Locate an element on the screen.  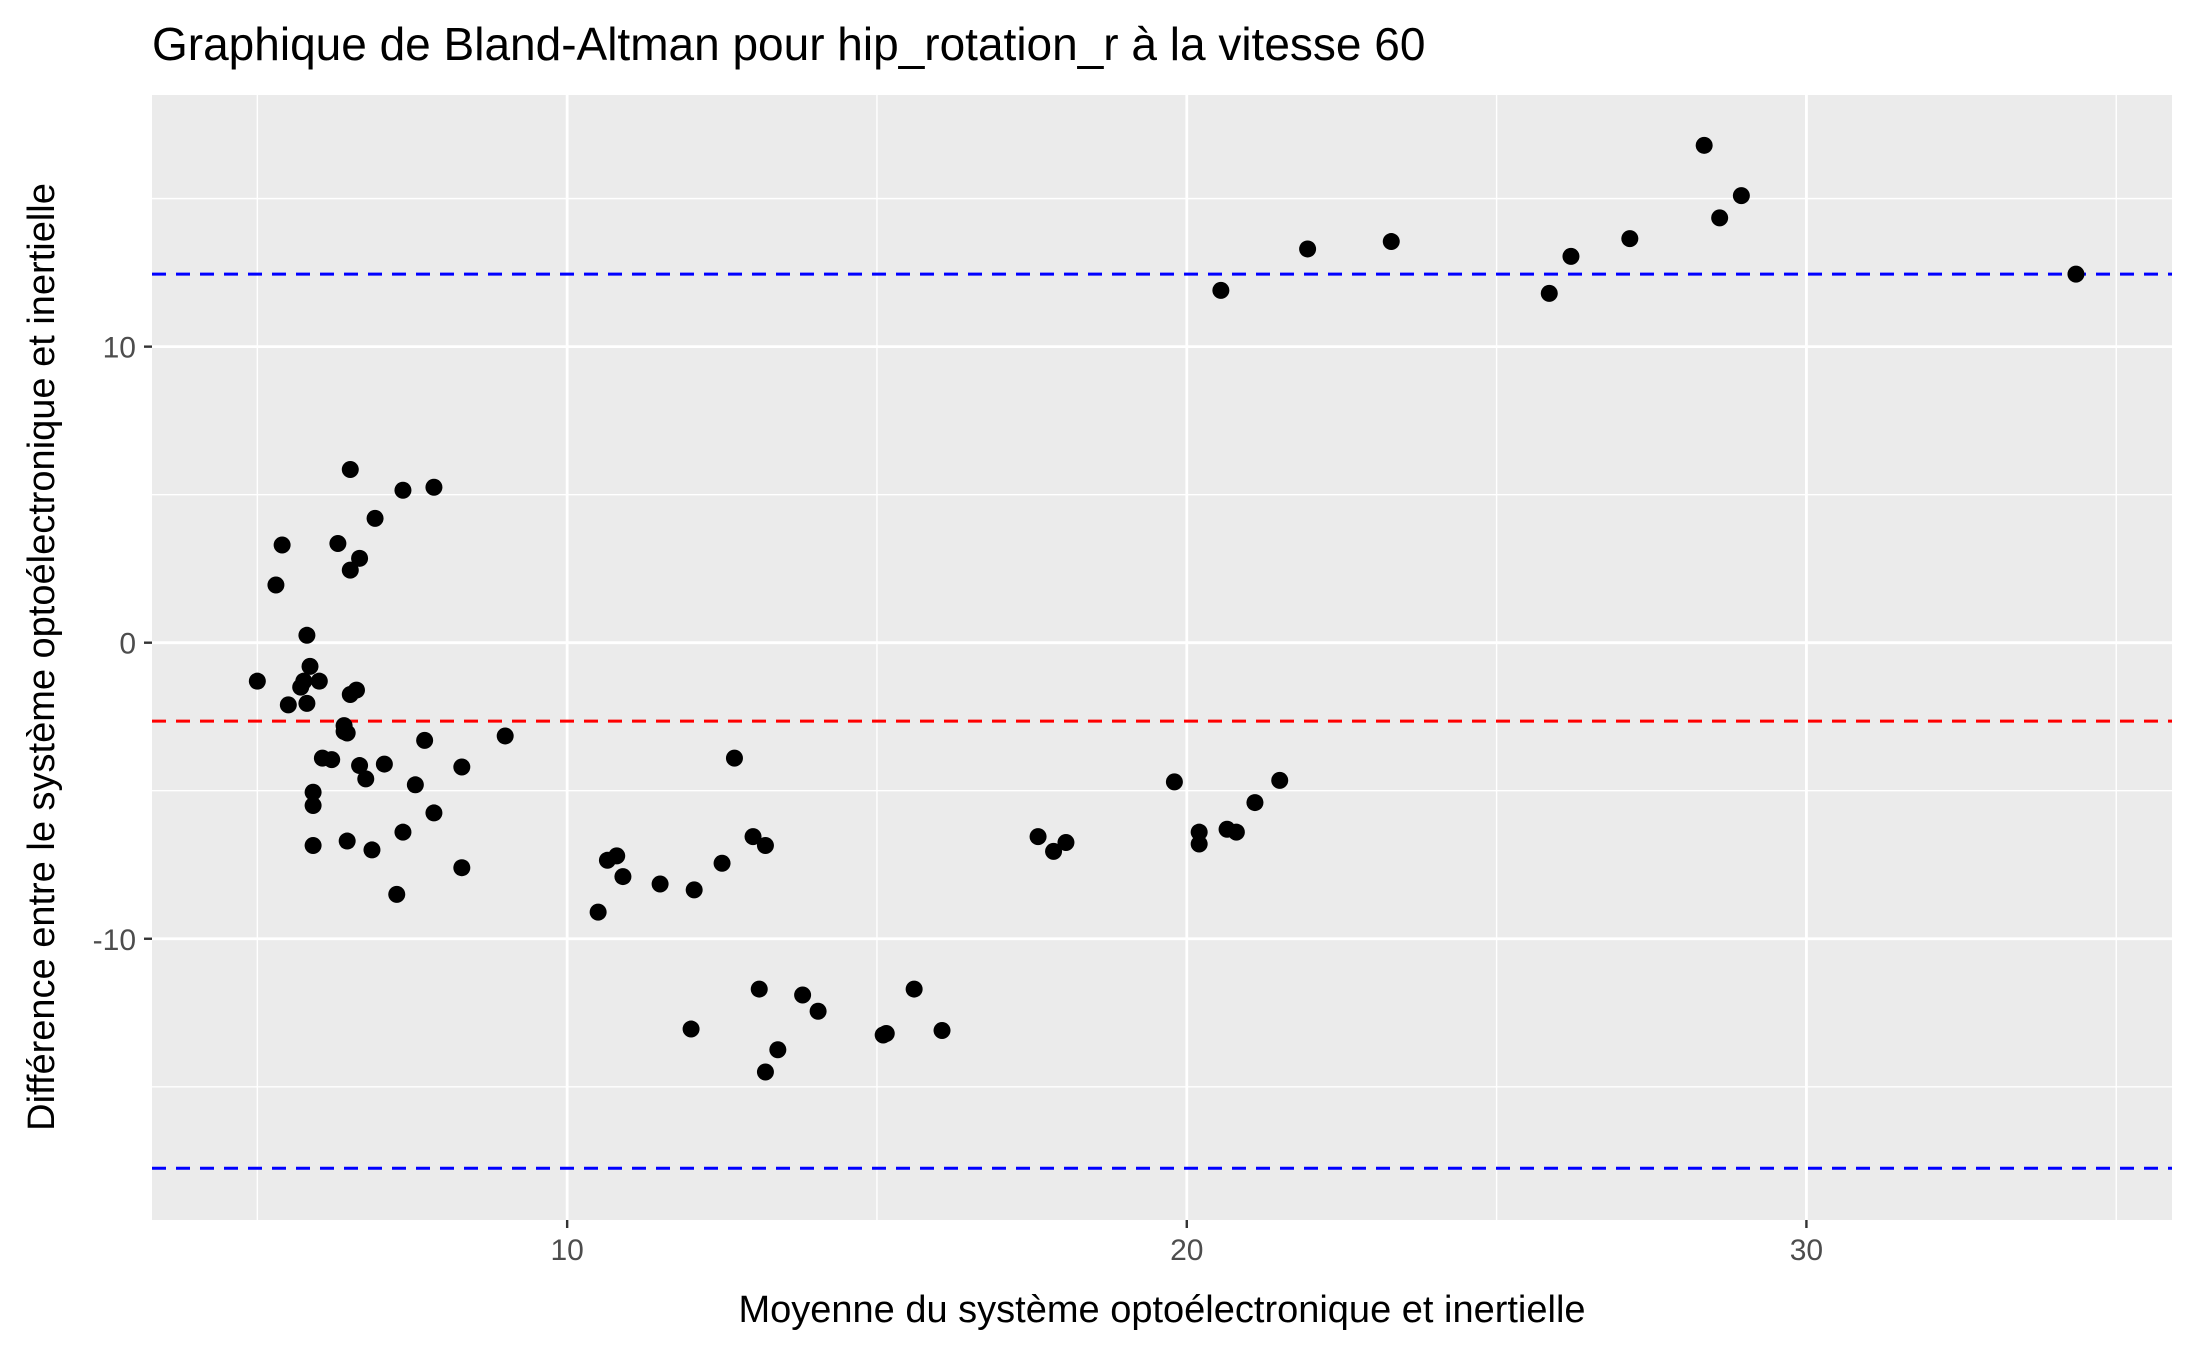
x-tick-label: 10 is located at coordinates (566, 1250).